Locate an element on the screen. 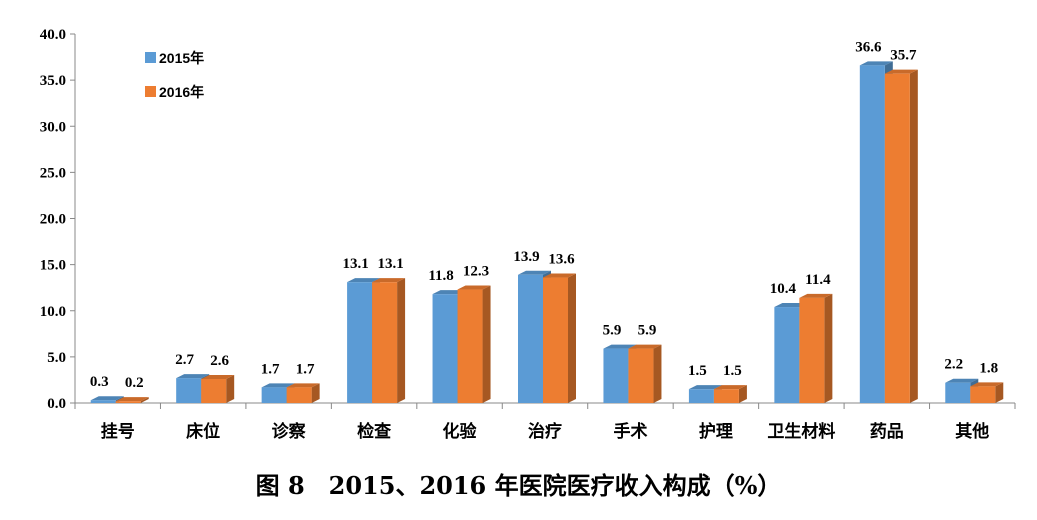 Image resolution: width=1037 pixels, height=520 pixels. y-tick-label: 35.0 is located at coordinates (53, 81).